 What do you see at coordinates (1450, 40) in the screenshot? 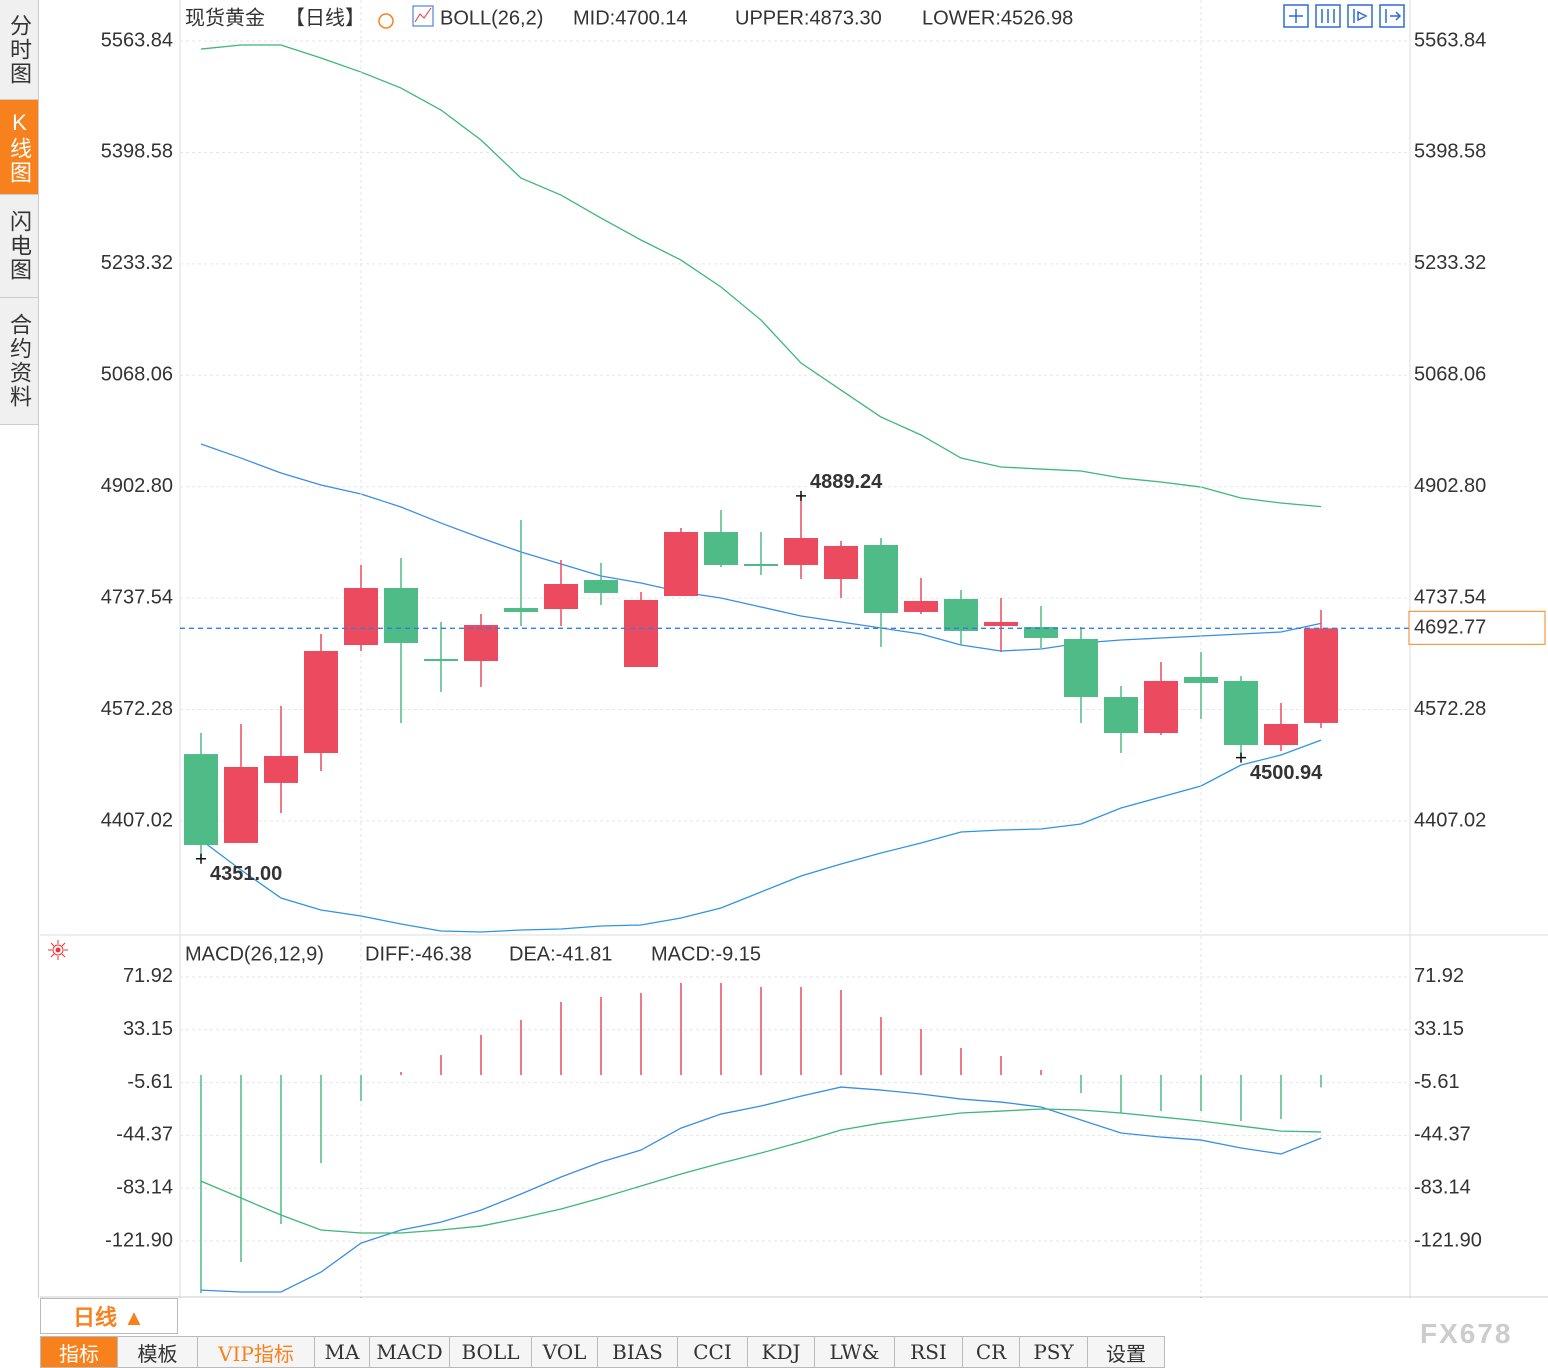
I see `y-tick-label-right: 5563.84` at bounding box center [1450, 40].